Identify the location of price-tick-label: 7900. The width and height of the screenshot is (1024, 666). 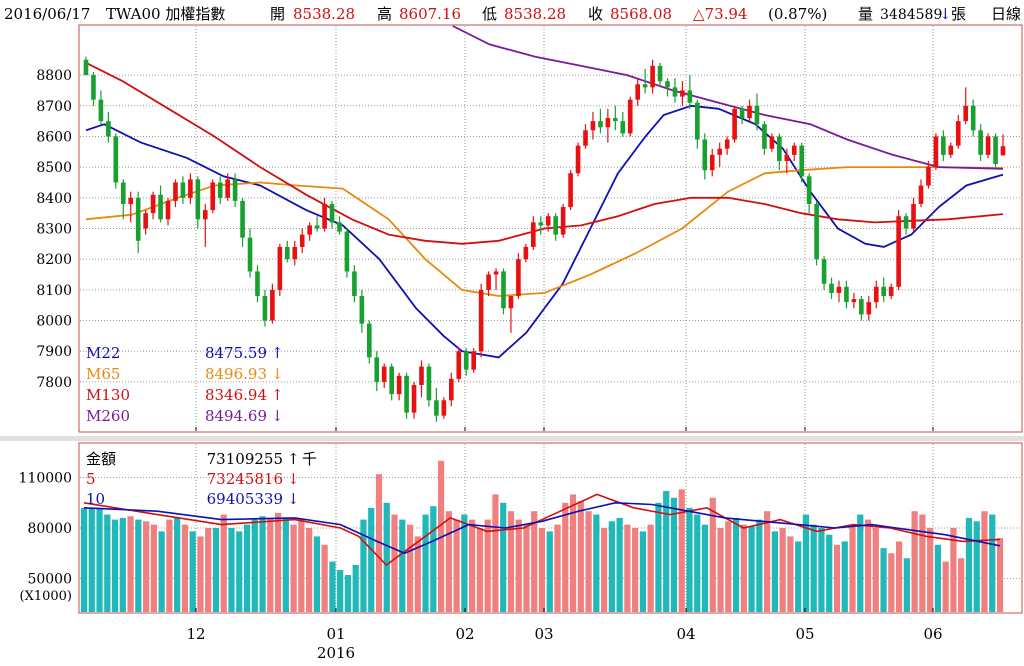
(54, 352).